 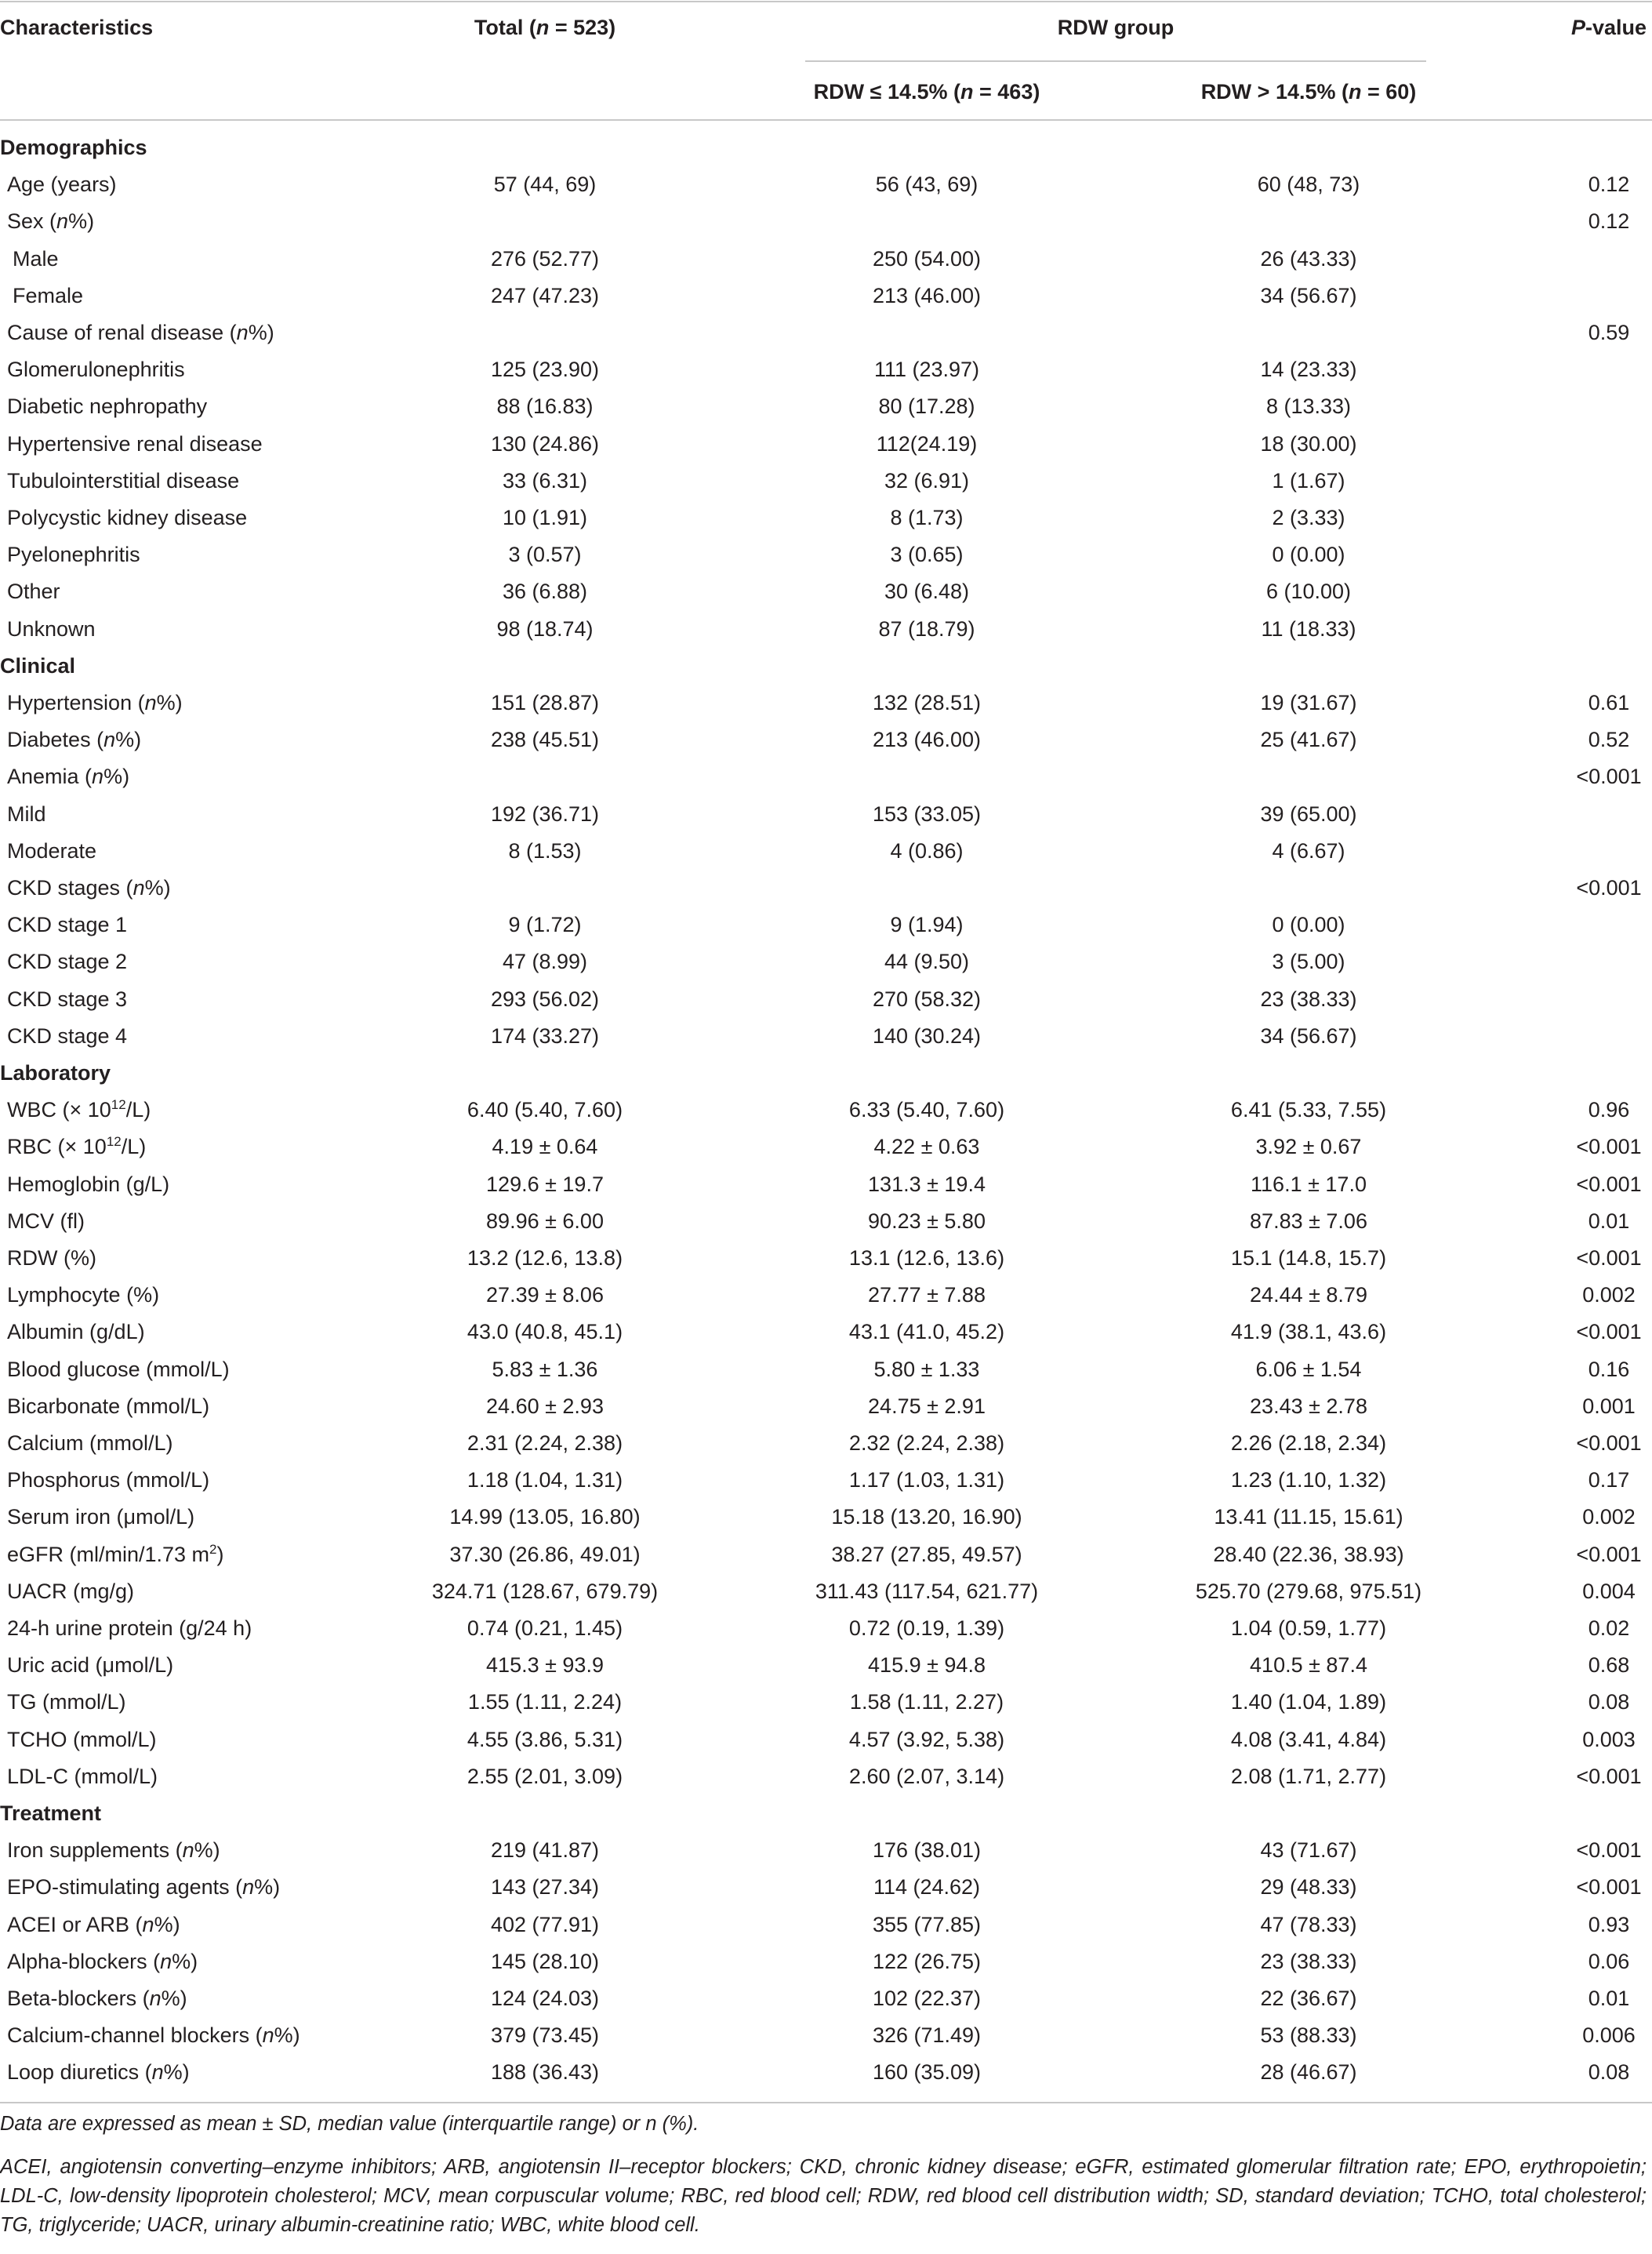 I want to click on table-cell: 4 (6.67), so click(x=1308, y=850).